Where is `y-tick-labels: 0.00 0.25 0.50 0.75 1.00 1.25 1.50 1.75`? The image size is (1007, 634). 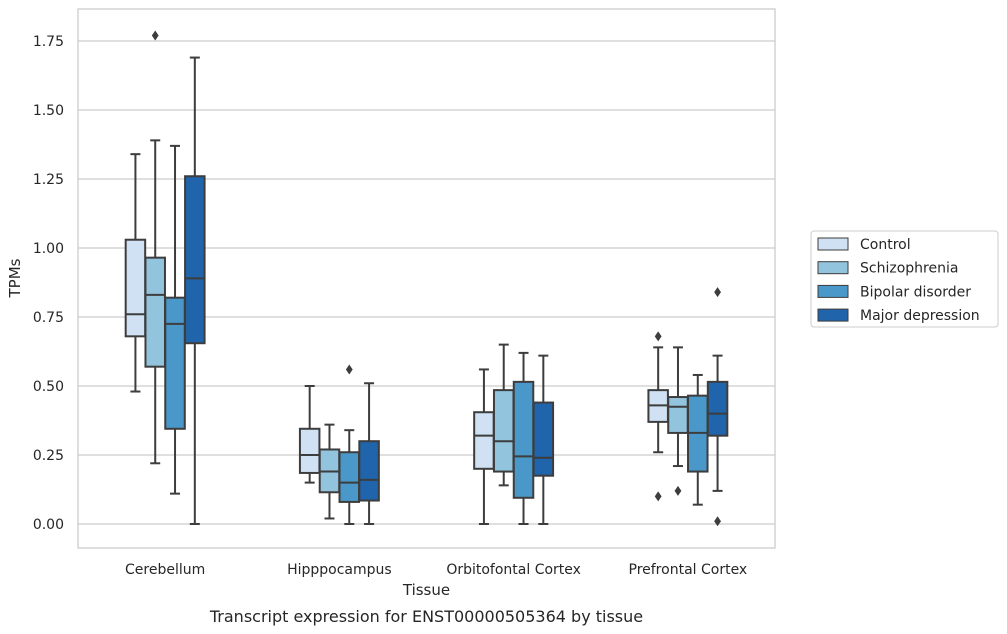 y-tick-labels: 0.00 0.25 0.50 0.75 1.00 1.25 1.50 1.75 is located at coordinates (48, 283).